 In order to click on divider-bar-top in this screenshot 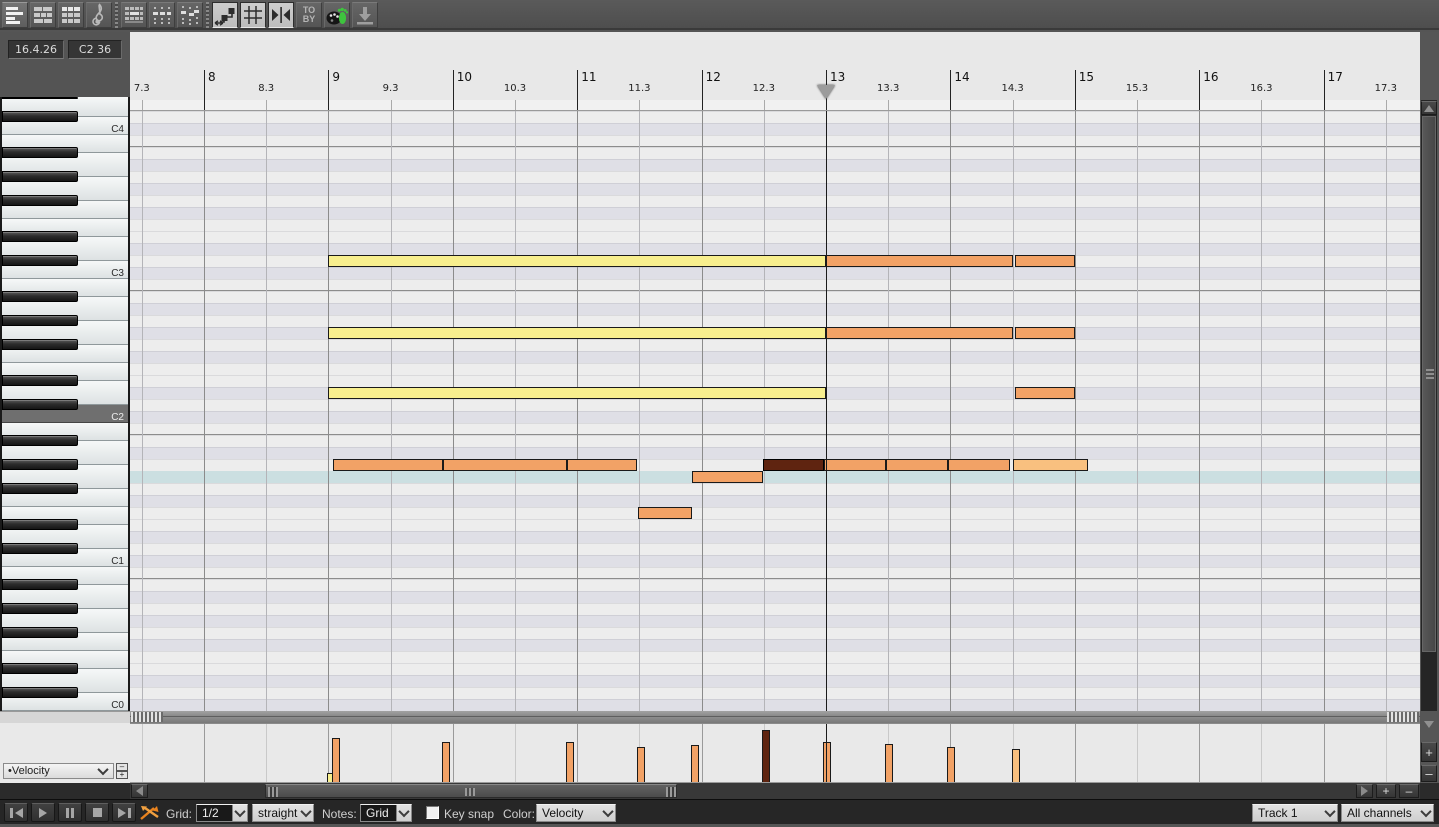, I will do `click(775, 714)`.